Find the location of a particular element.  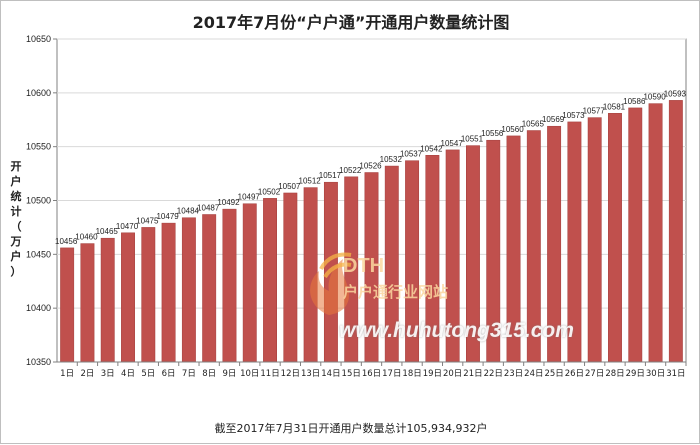

x-tick-label: 12日 is located at coordinates (290, 374).